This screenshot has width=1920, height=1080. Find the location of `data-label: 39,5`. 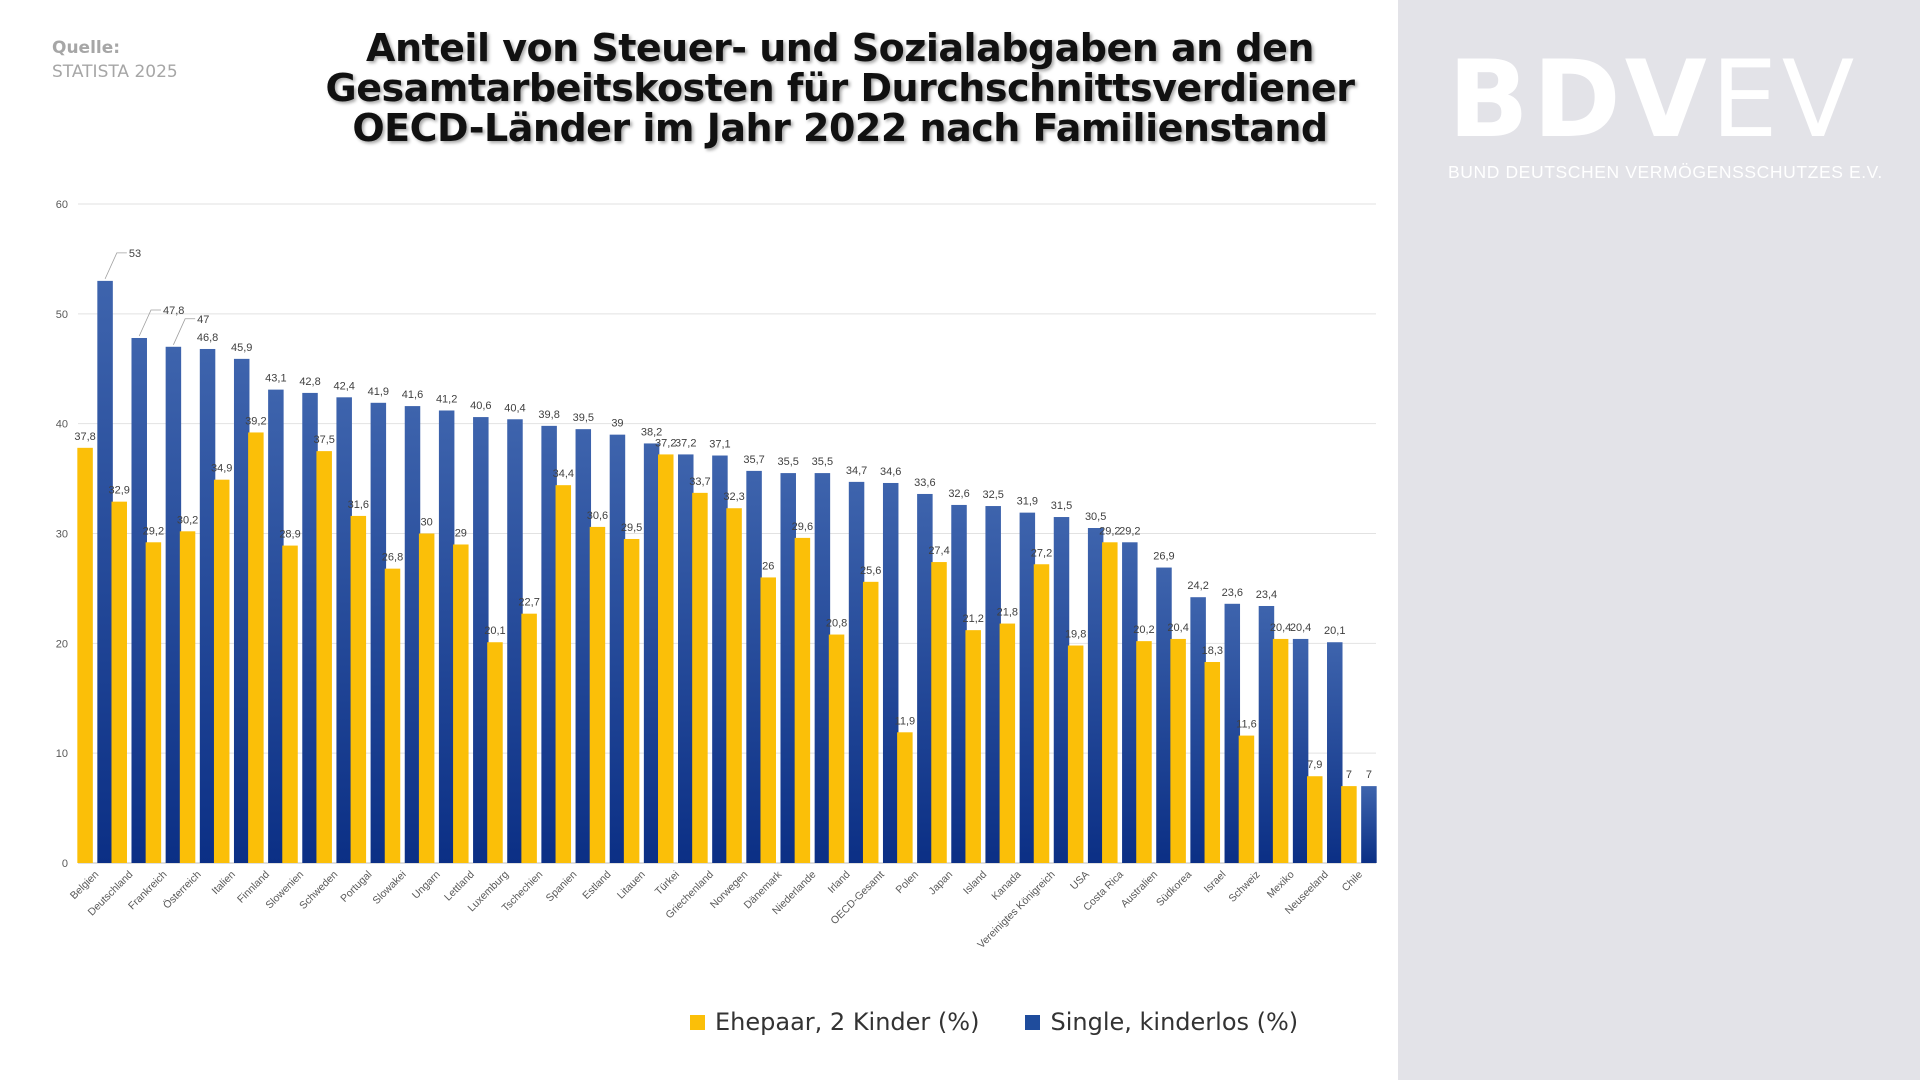

data-label: 39,5 is located at coordinates (583, 418).